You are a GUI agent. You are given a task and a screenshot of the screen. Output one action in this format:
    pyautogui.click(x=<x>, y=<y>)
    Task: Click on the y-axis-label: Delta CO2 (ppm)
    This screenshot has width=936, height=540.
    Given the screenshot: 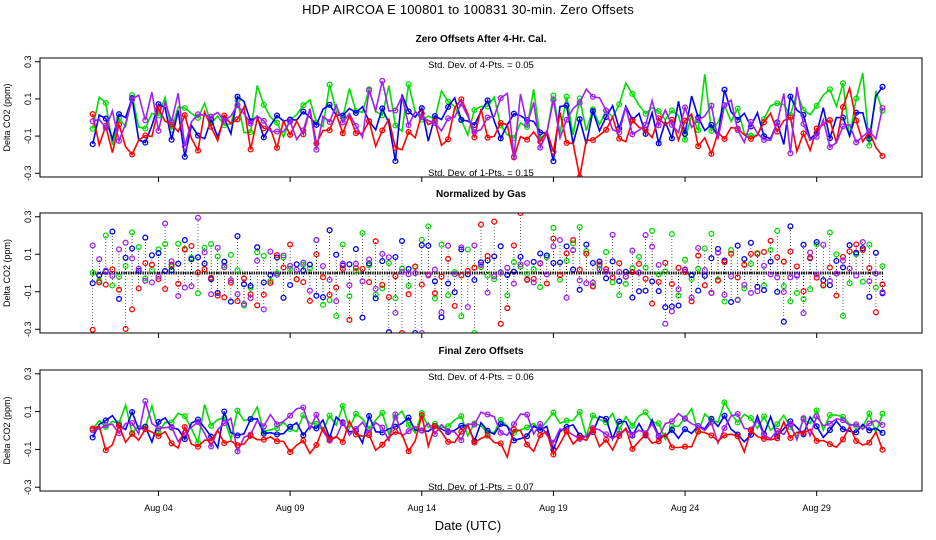 What is the action you would take?
    pyautogui.click(x=7, y=117)
    